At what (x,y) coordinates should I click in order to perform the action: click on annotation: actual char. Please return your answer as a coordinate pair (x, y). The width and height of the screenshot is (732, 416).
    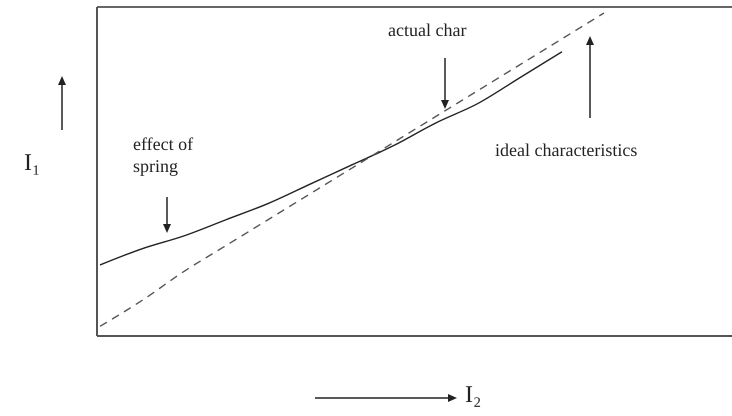
    Looking at the image, I should click on (427, 30).